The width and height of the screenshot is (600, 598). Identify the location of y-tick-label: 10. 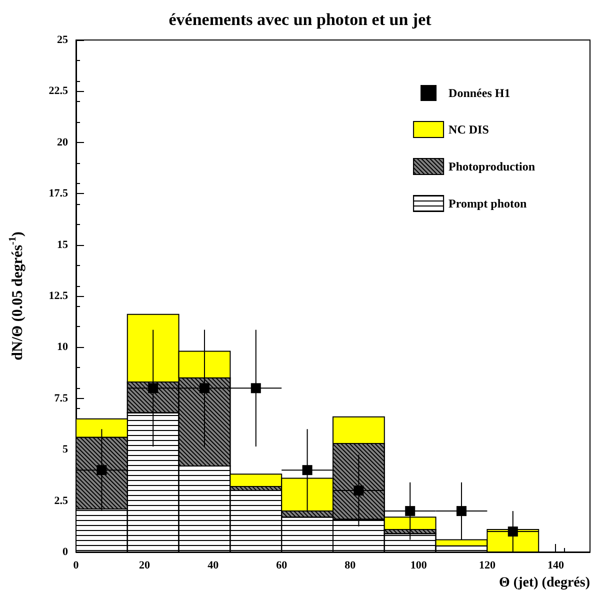
(62, 347).